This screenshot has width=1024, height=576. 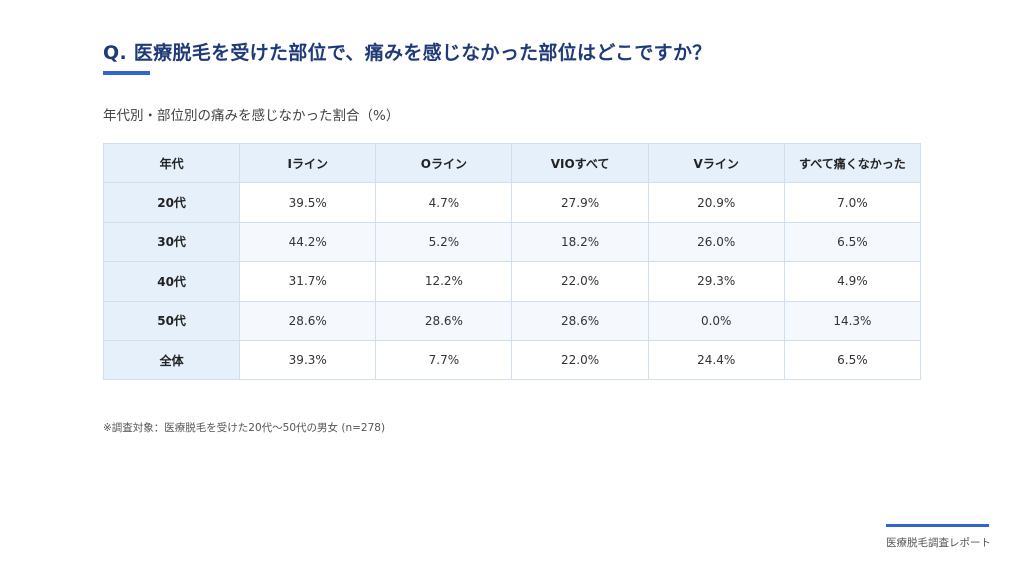 What do you see at coordinates (444, 163) in the screenshot?
I see `header-cell-o-line: Oライン` at bounding box center [444, 163].